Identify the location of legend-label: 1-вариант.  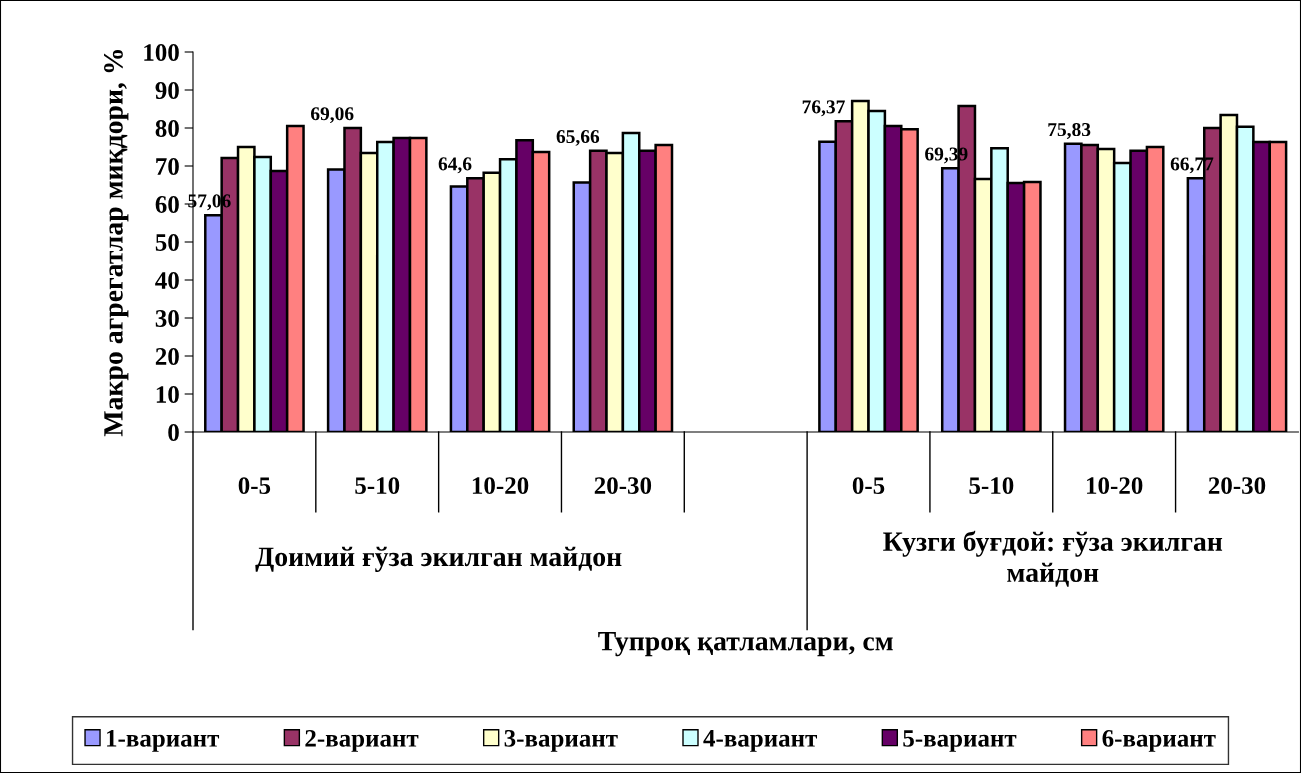
(163, 741).